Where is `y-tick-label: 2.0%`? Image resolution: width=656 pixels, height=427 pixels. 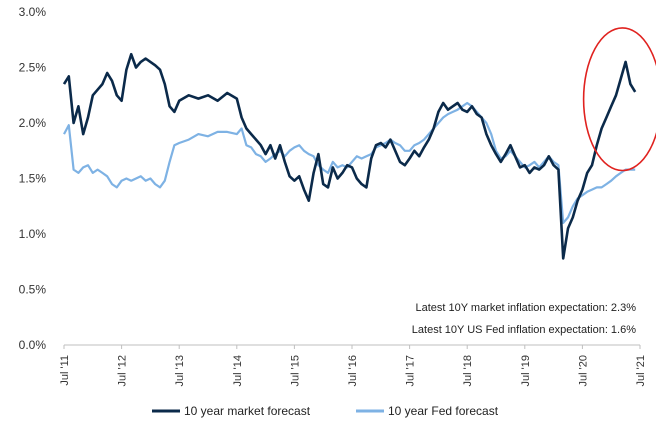 y-tick-label: 2.0% is located at coordinates (33, 123).